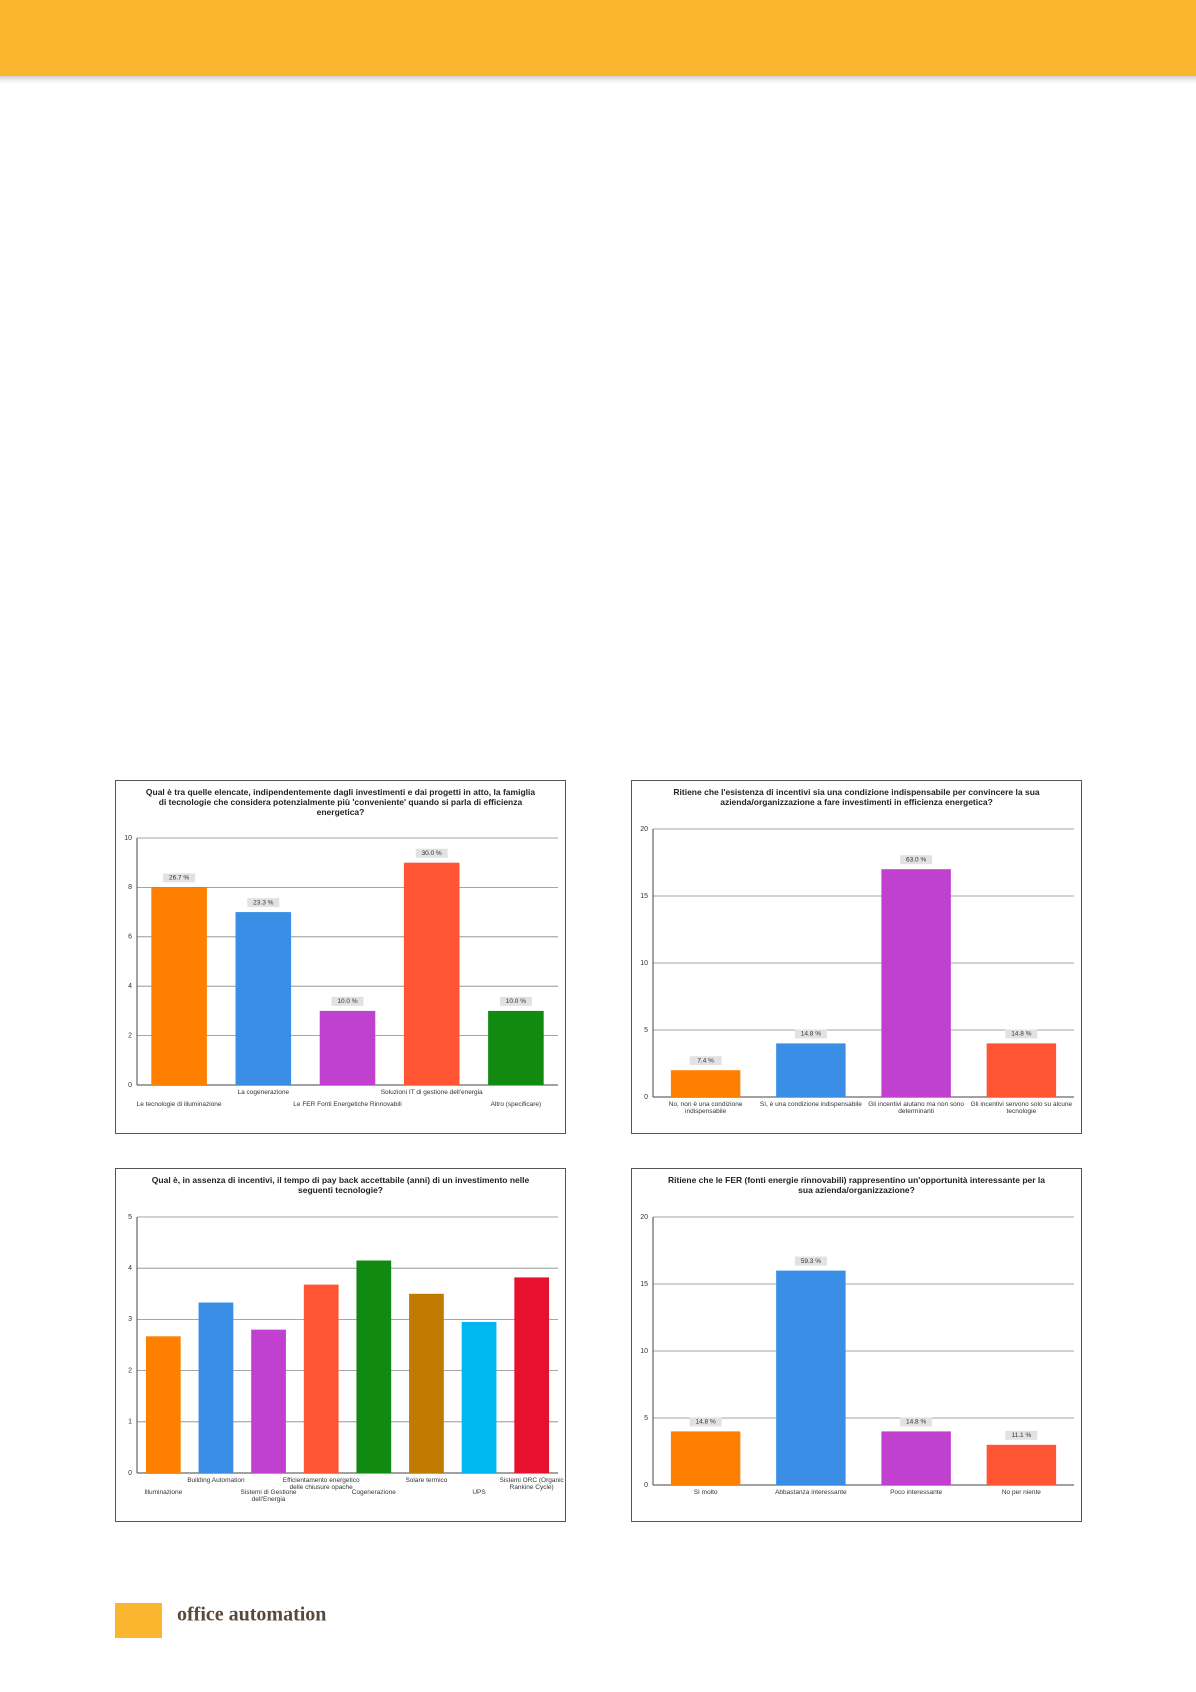  What do you see at coordinates (263, 1092) in the screenshot?
I see `x-tick-label-box: La cogenerazione` at bounding box center [263, 1092].